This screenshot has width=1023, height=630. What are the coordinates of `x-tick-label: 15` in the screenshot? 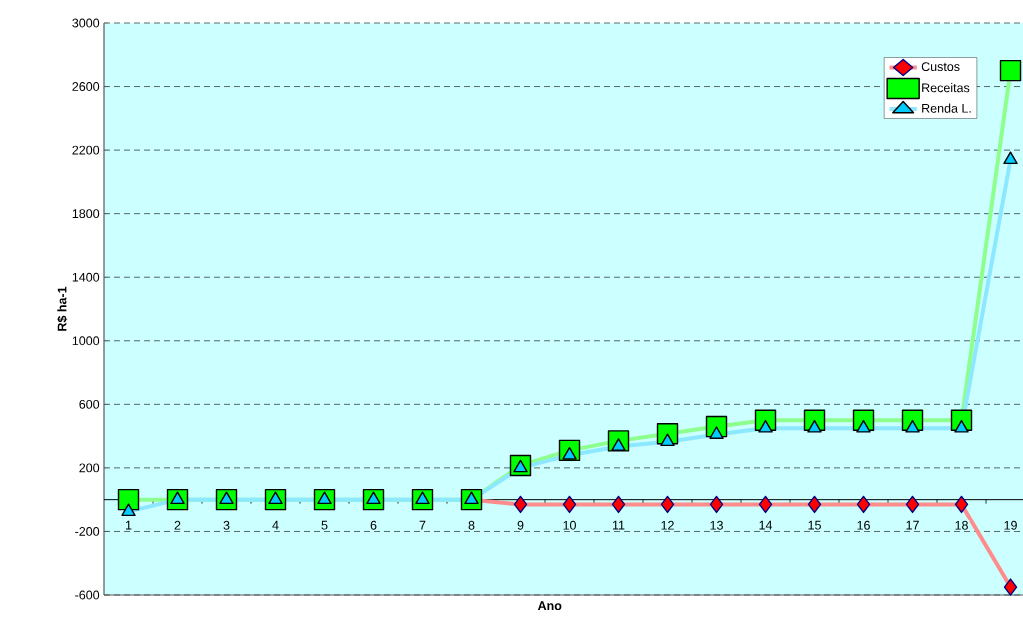 It's located at (814, 525).